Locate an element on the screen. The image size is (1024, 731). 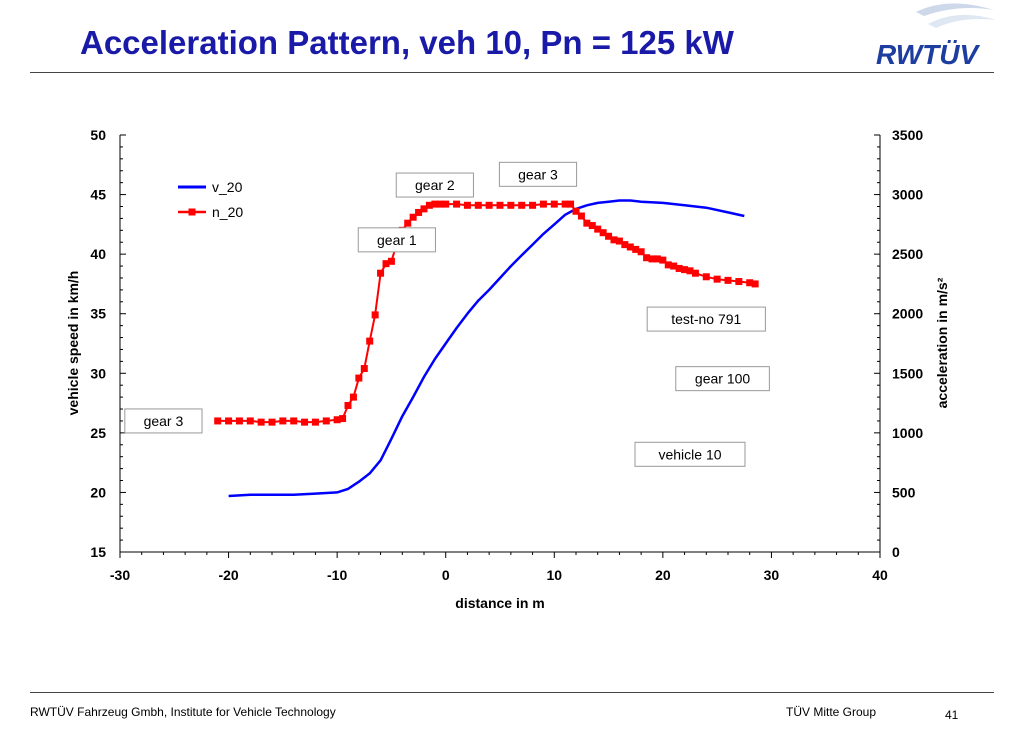
y-tick-label: 15 is located at coordinates (98, 552).